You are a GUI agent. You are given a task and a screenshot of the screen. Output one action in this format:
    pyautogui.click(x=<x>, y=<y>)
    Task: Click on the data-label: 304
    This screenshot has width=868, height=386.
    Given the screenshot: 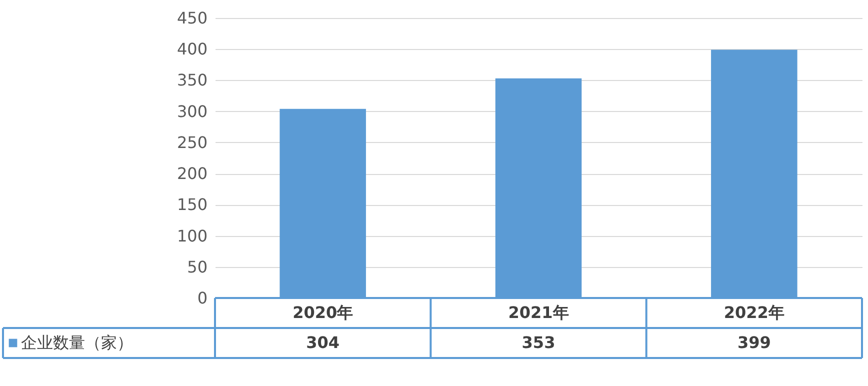 What is the action you would take?
    pyautogui.click(x=323, y=342)
    